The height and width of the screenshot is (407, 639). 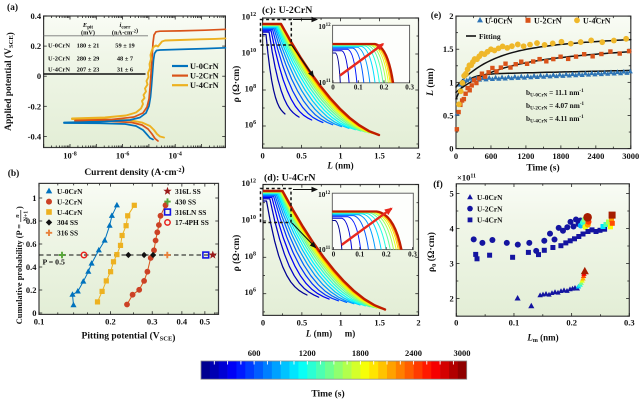 I want to click on svg-text: Time (s), so click(x=542, y=168).